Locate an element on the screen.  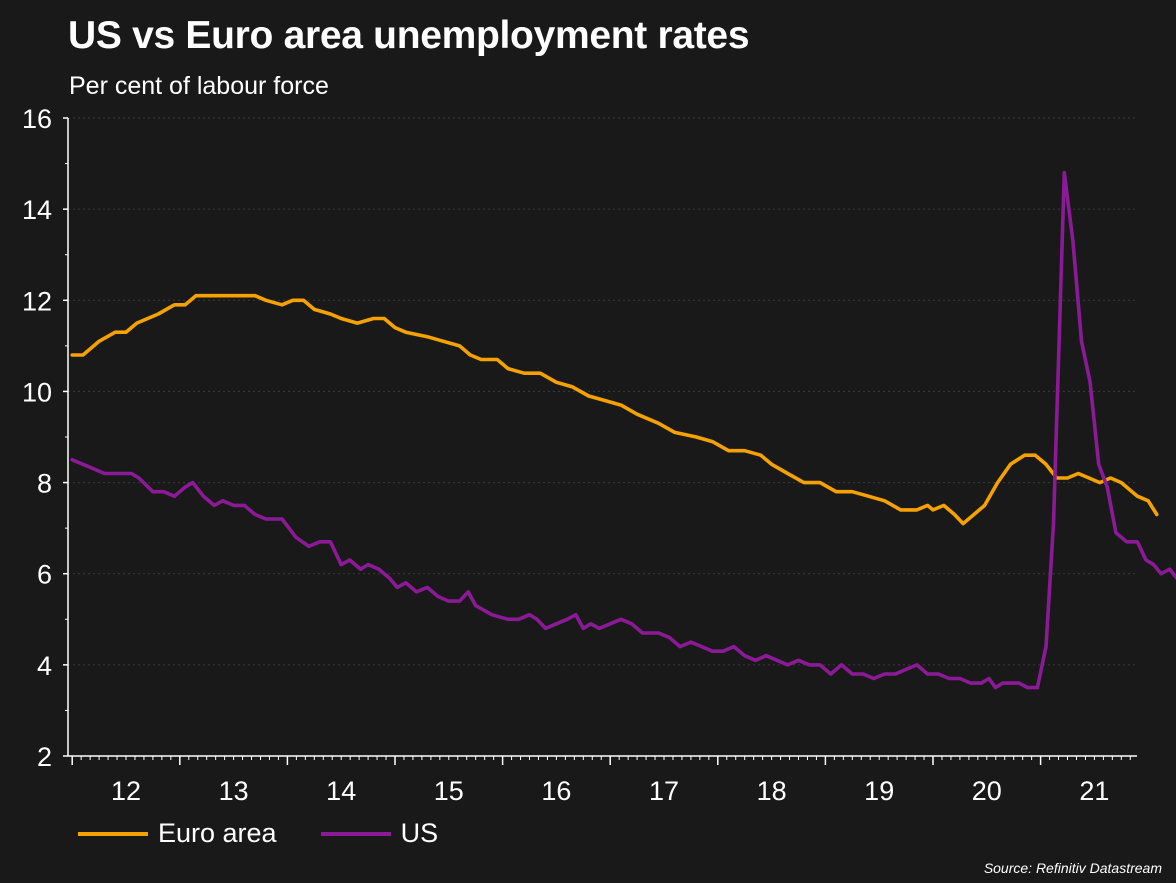
x-tick-label-17: 17 is located at coordinates (664, 791).